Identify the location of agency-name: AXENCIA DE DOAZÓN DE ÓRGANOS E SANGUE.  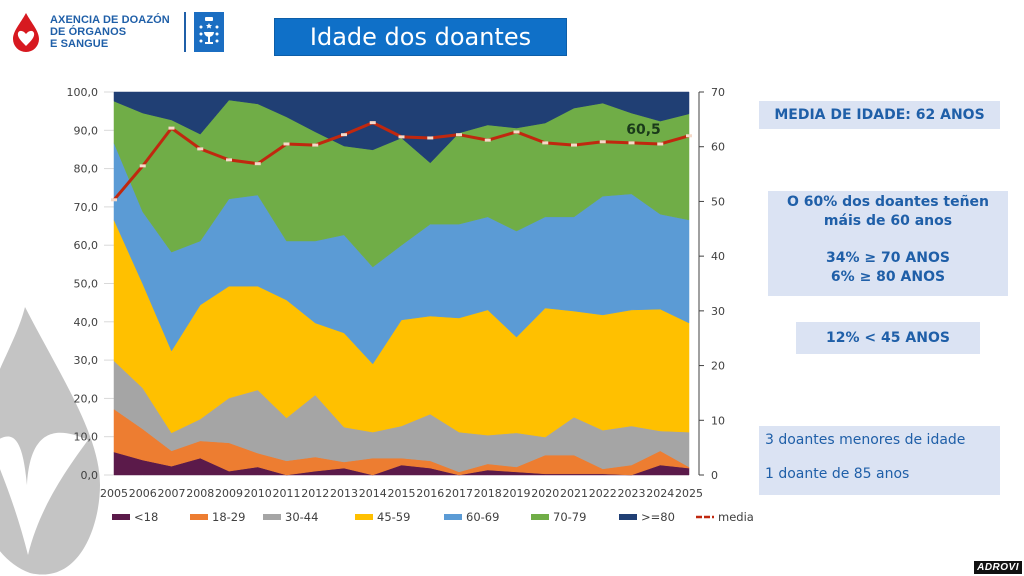
(110, 32).